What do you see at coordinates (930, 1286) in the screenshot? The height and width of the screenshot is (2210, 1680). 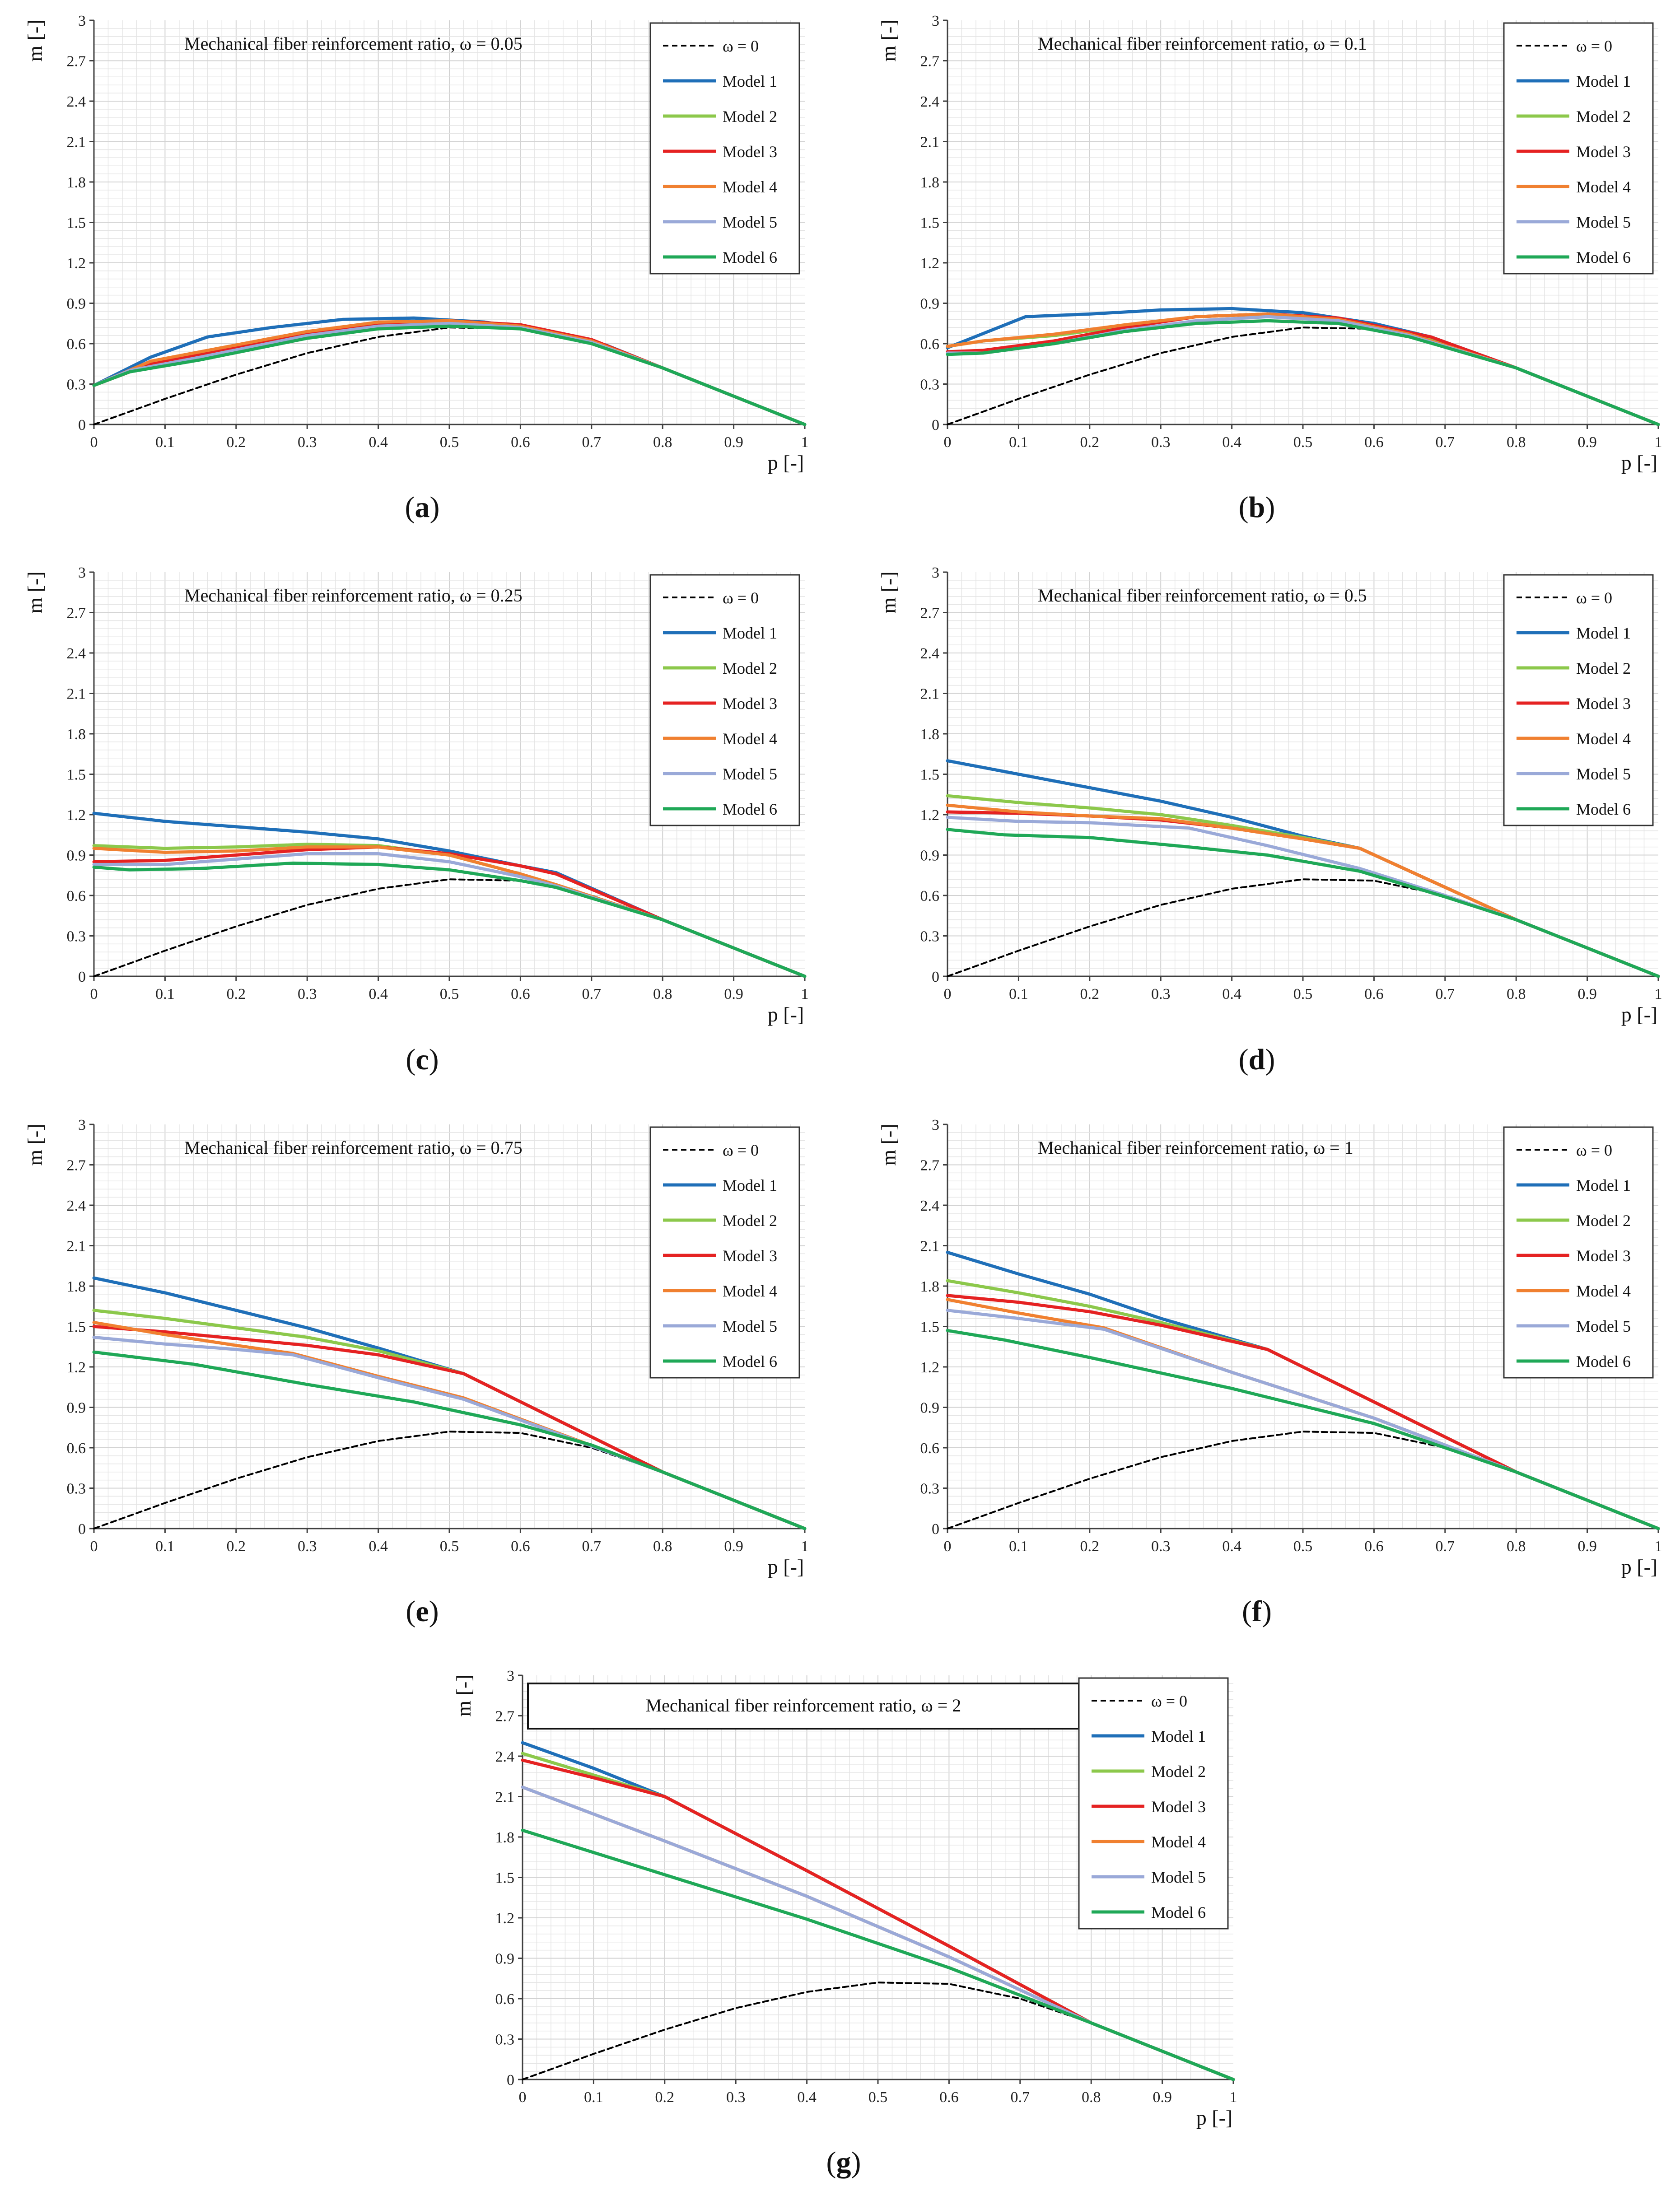 I see `y-tick-label: 1.8` at bounding box center [930, 1286].